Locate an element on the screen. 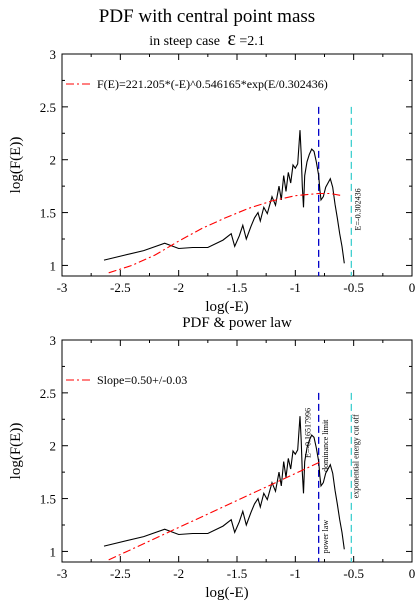 This screenshot has height=613, width=415. subtitle-prefix: in steep case is located at coordinates (184, 41).